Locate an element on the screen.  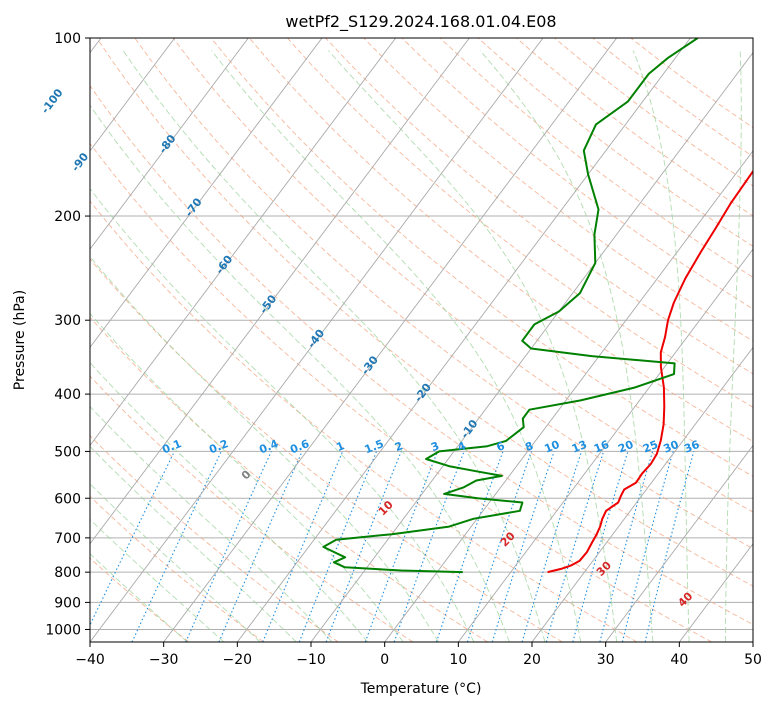
x-tick-label: −10 is located at coordinates (311, 660).